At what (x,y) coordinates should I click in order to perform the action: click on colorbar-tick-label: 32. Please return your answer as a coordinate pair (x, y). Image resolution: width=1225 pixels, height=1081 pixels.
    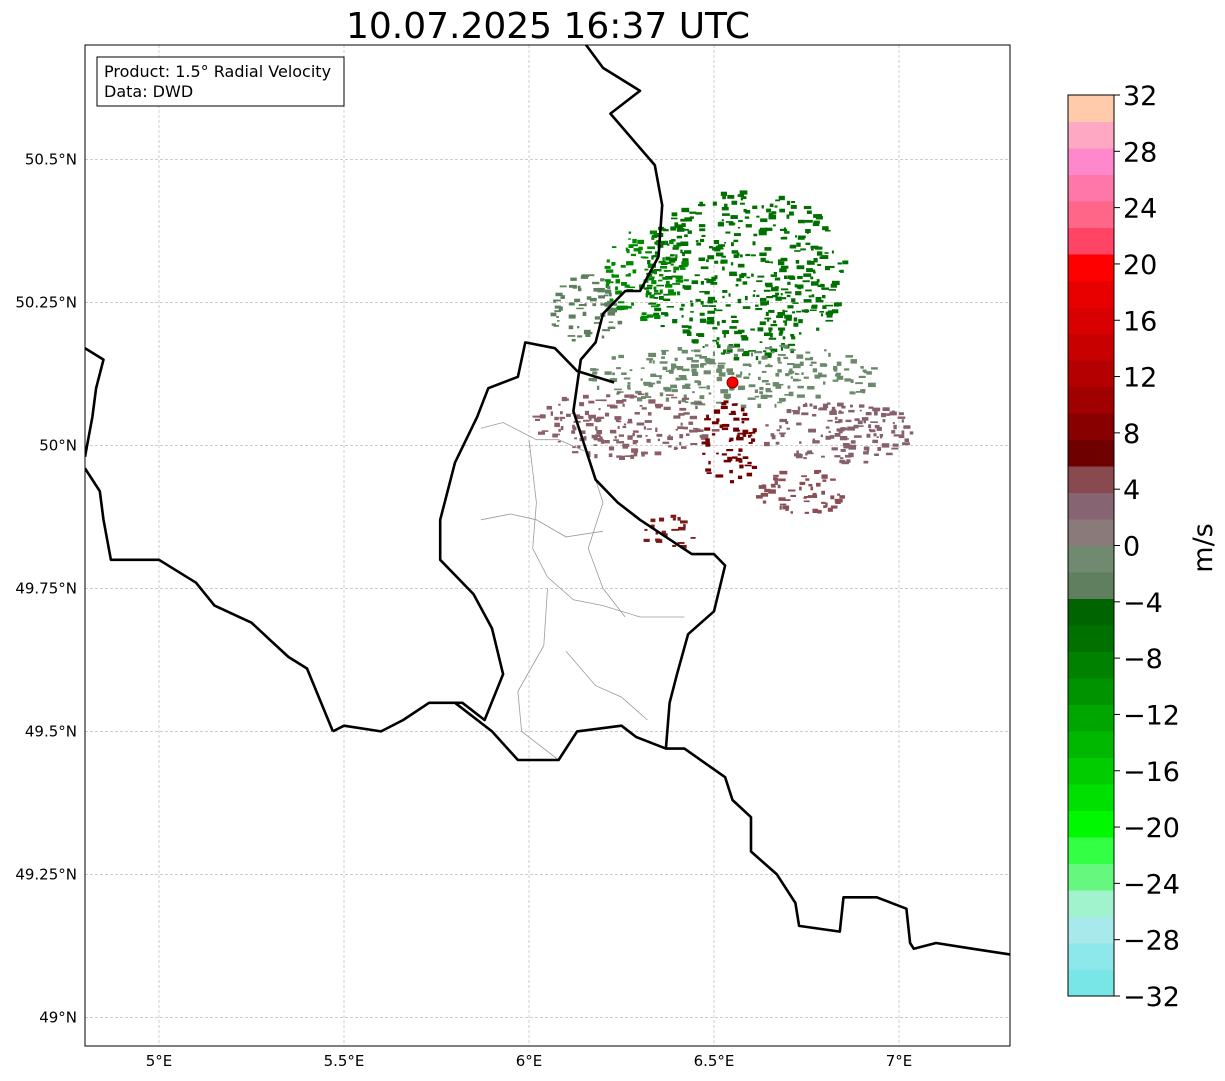
    Looking at the image, I should click on (1140, 96).